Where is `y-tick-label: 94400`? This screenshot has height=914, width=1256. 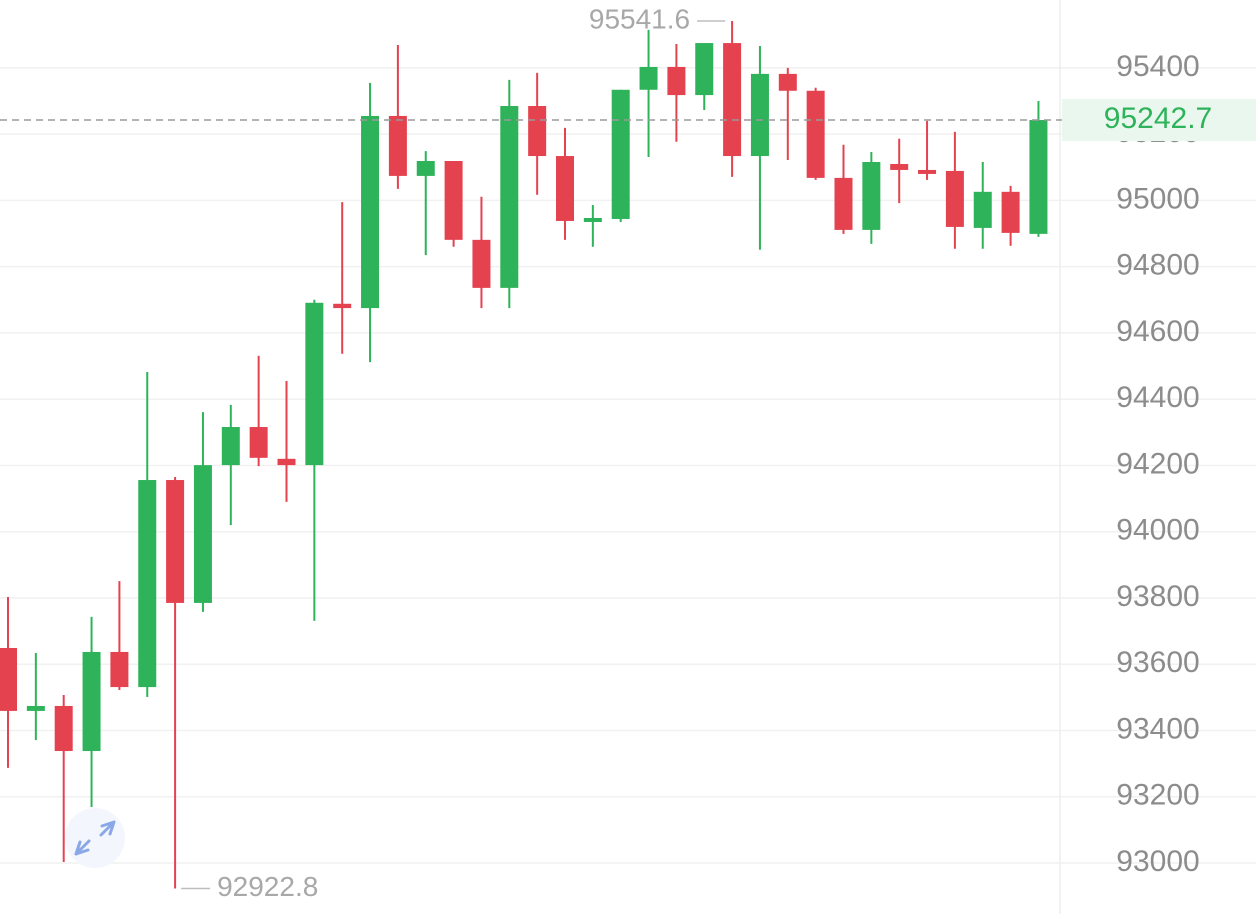
y-tick-label: 94400 is located at coordinates (1157, 397).